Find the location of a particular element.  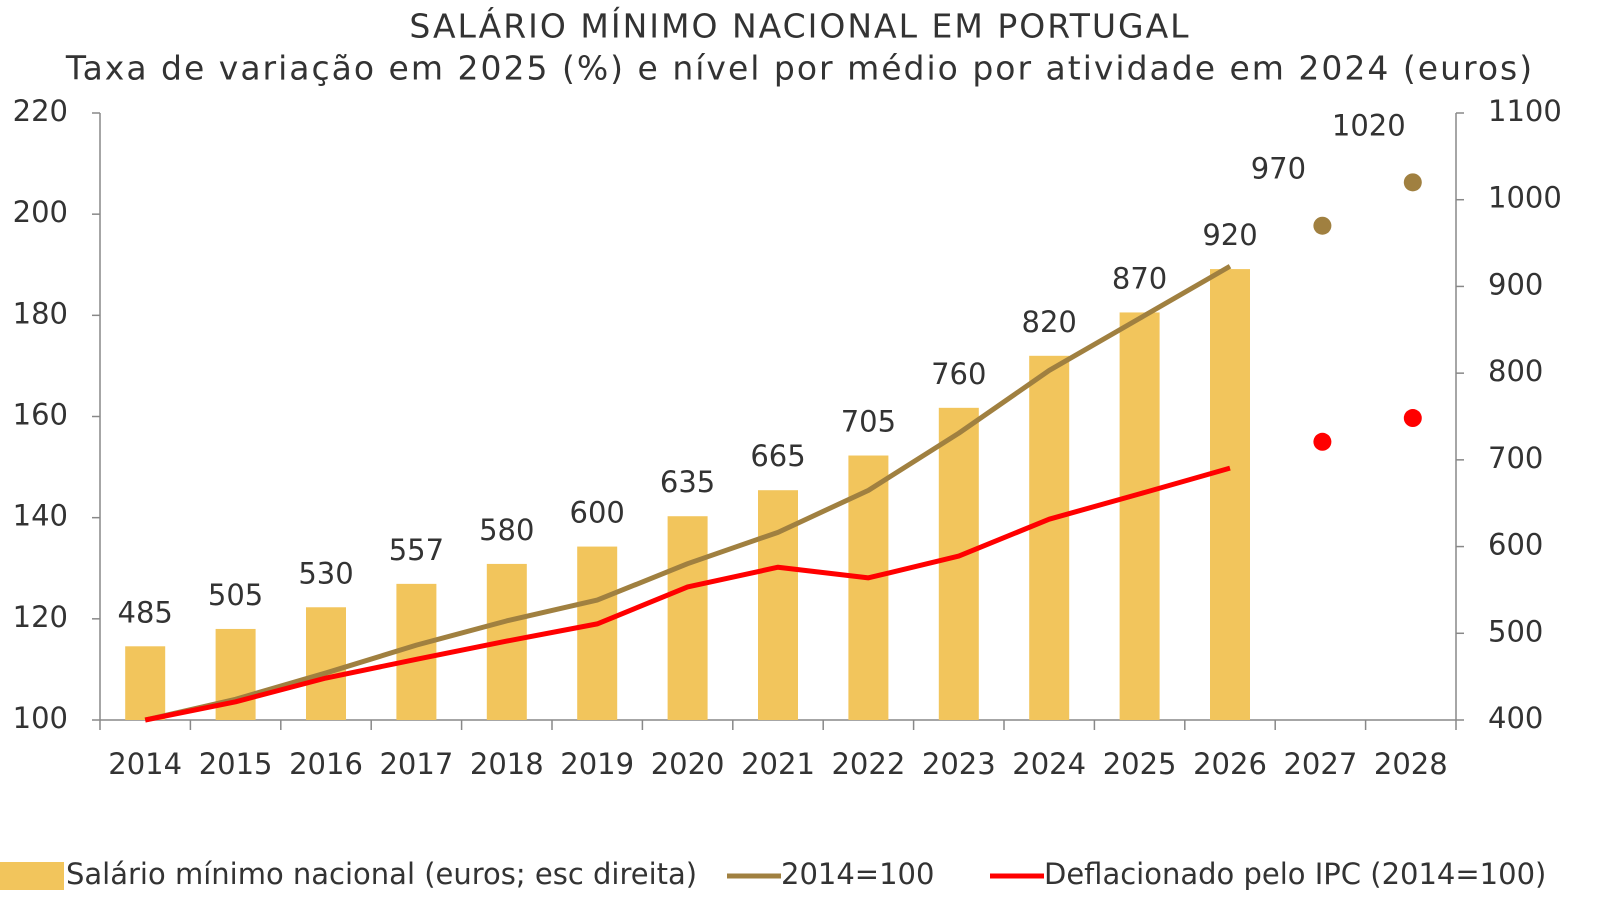

y-tick-label: 140 is located at coordinates (40, 516).